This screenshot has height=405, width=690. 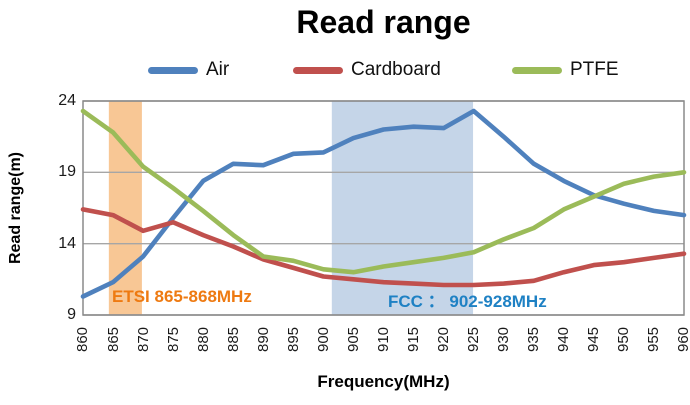 I want to click on chart-legend: Air Cardboard PTFE, so click(x=345, y=70).